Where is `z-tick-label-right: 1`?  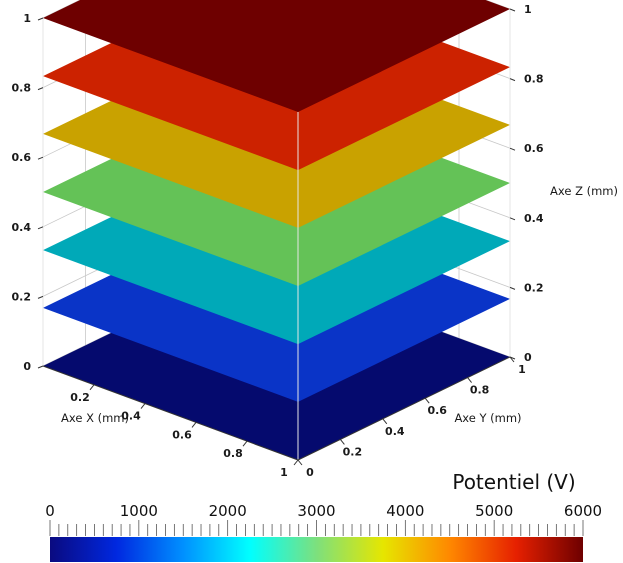 z-tick-label-right: 1 is located at coordinates (528, 9).